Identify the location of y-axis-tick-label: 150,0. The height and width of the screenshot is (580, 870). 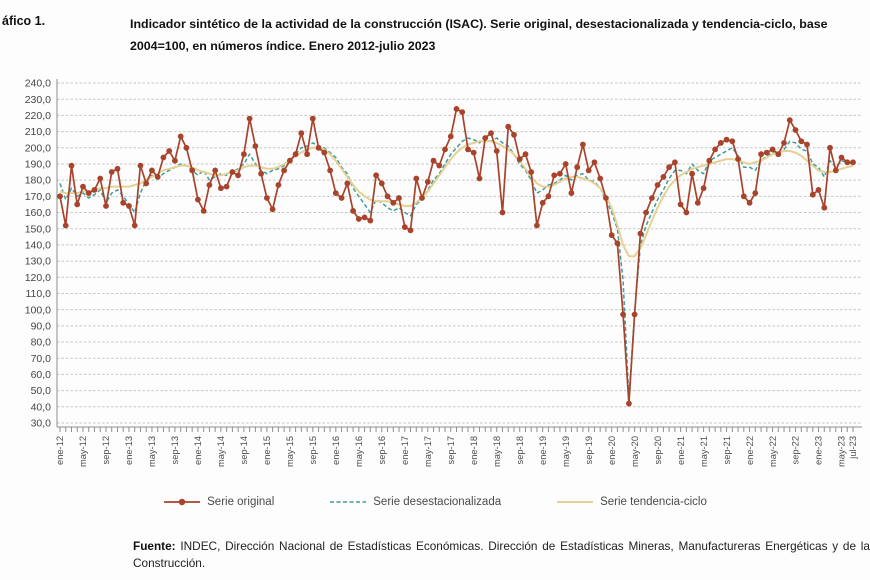
(38, 229).